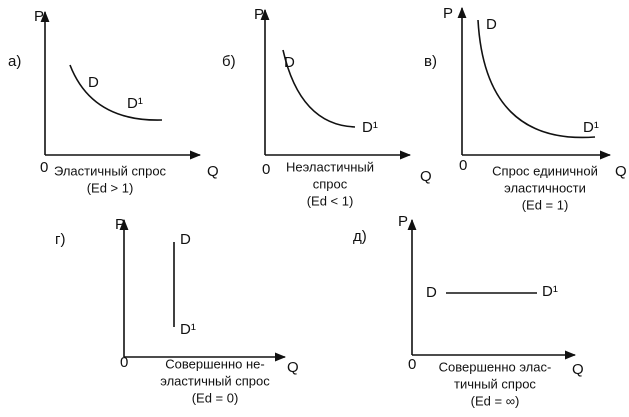 The width and height of the screenshot is (629, 417). What do you see at coordinates (215, 397) in the screenshot?
I see `caption: (Ed = 0)` at bounding box center [215, 397].